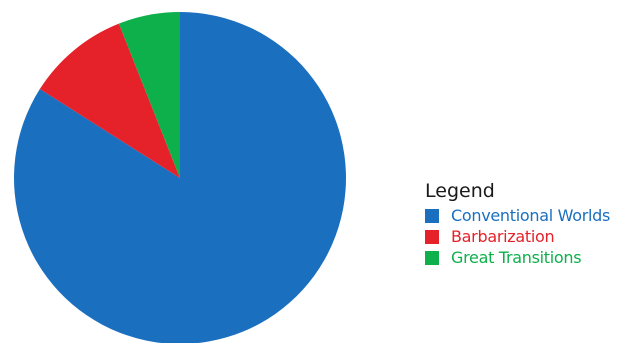 The image size is (641, 347). What do you see at coordinates (460, 191) in the screenshot?
I see `legend-title: Legend` at bounding box center [460, 191].